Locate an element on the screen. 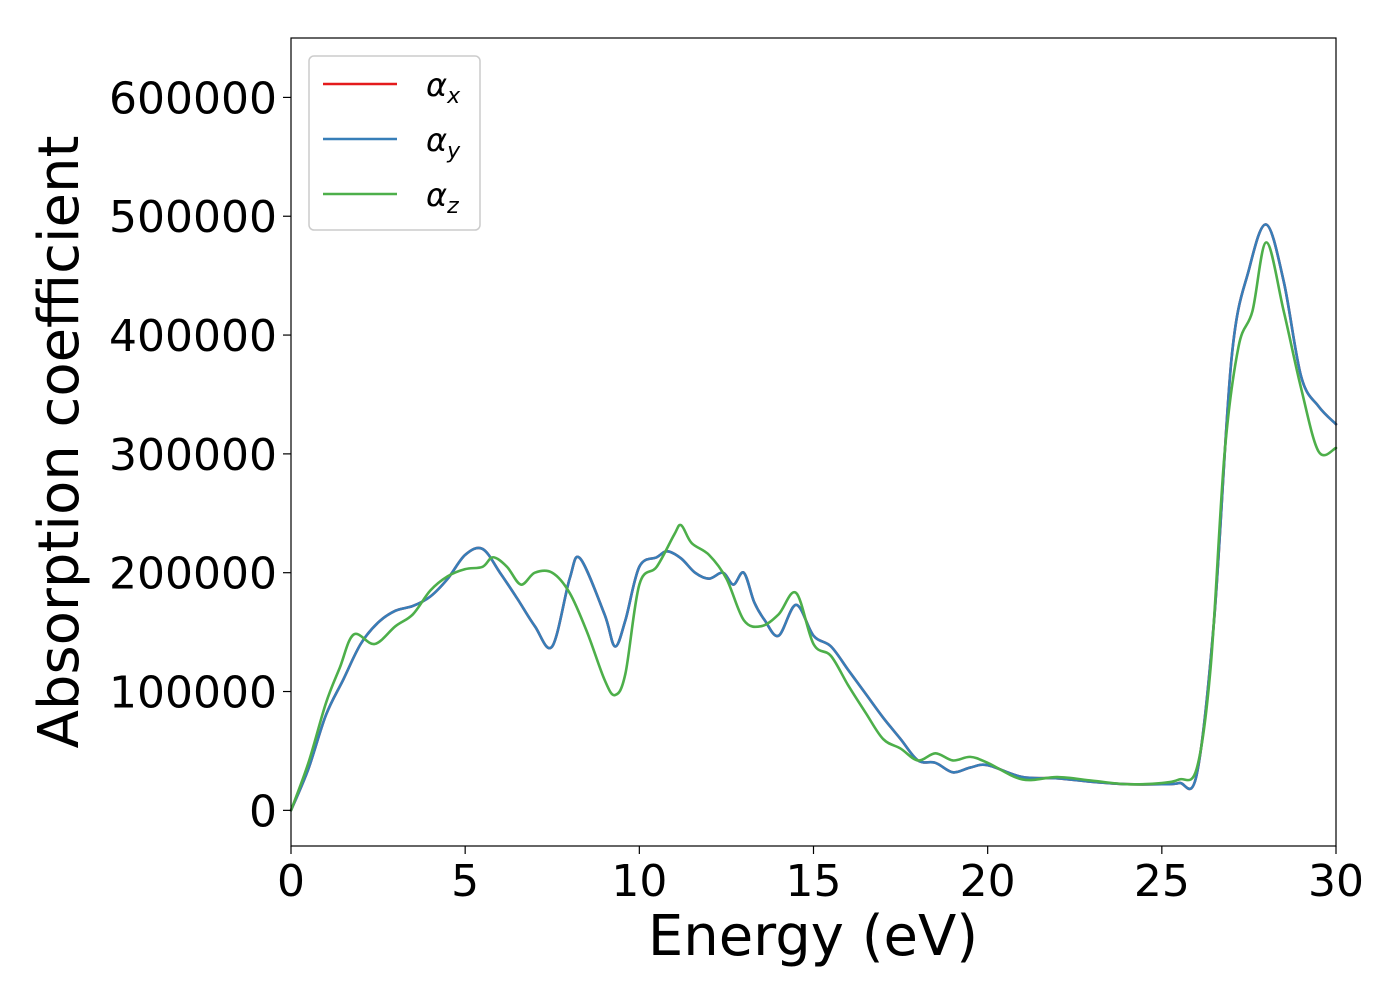  x-tick-label: 0 is located at coordinates (291, 881).